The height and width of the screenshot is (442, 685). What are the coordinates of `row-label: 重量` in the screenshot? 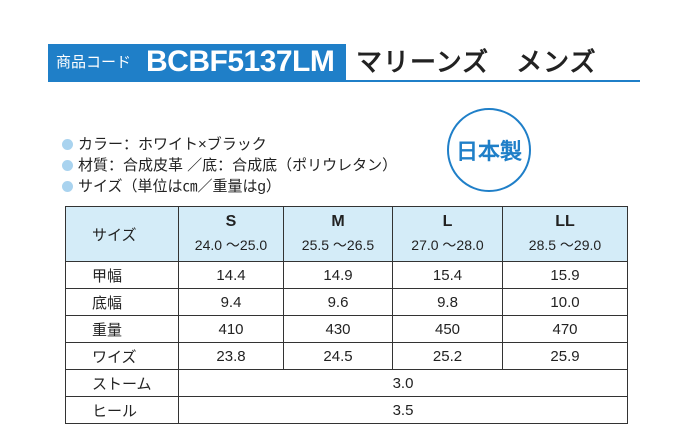 It's located at (122, 329).